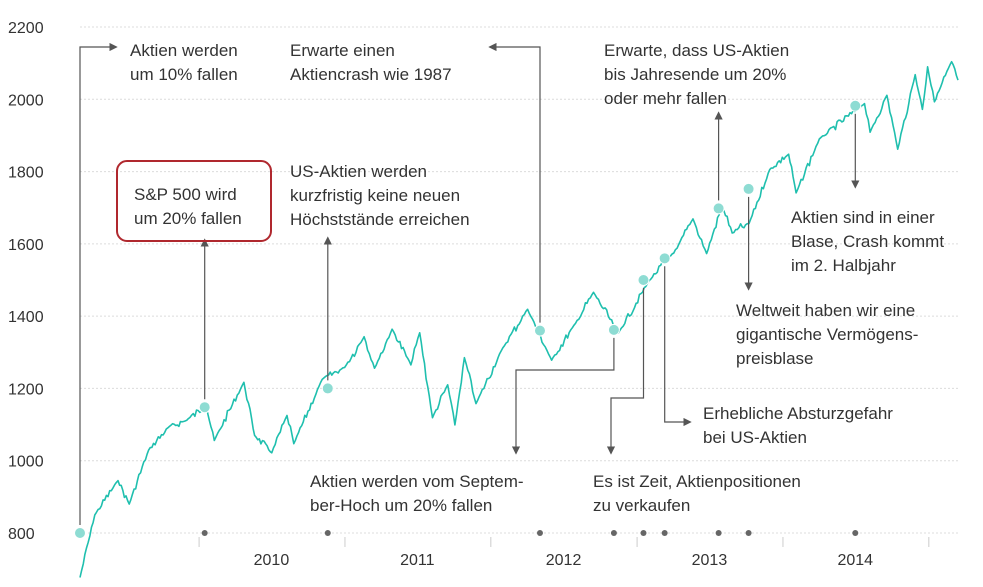 The image size is (983, 587). I want to click on y-tick-label: 1000, so click(26, 462).